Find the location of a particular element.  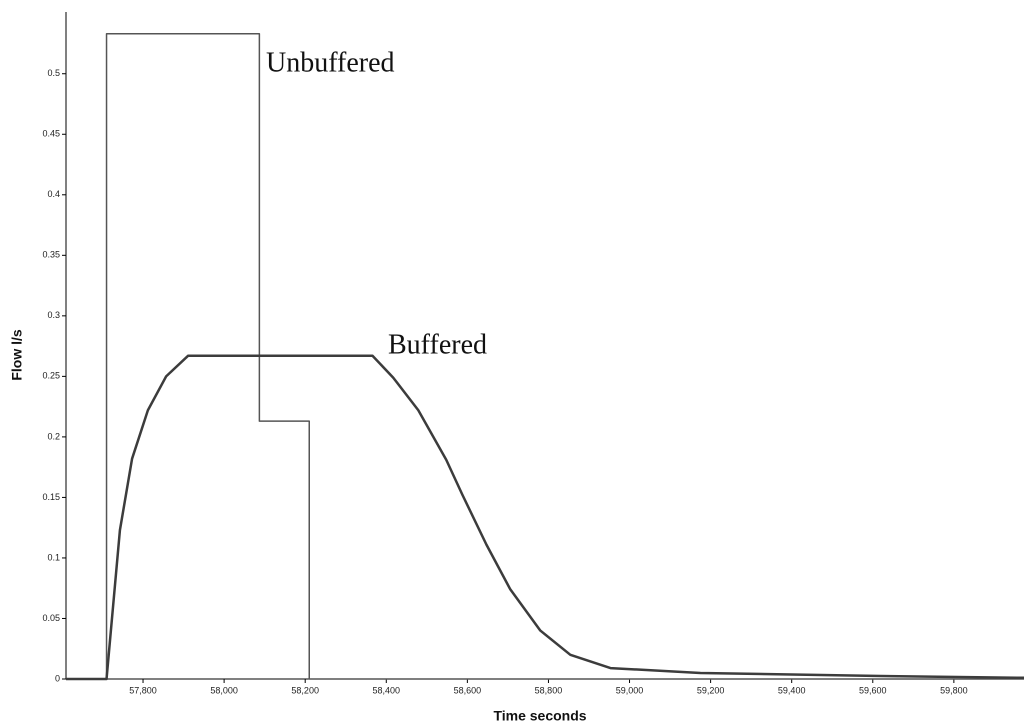

x-tick-label: 59,400 is located at coordinates (792, 690).